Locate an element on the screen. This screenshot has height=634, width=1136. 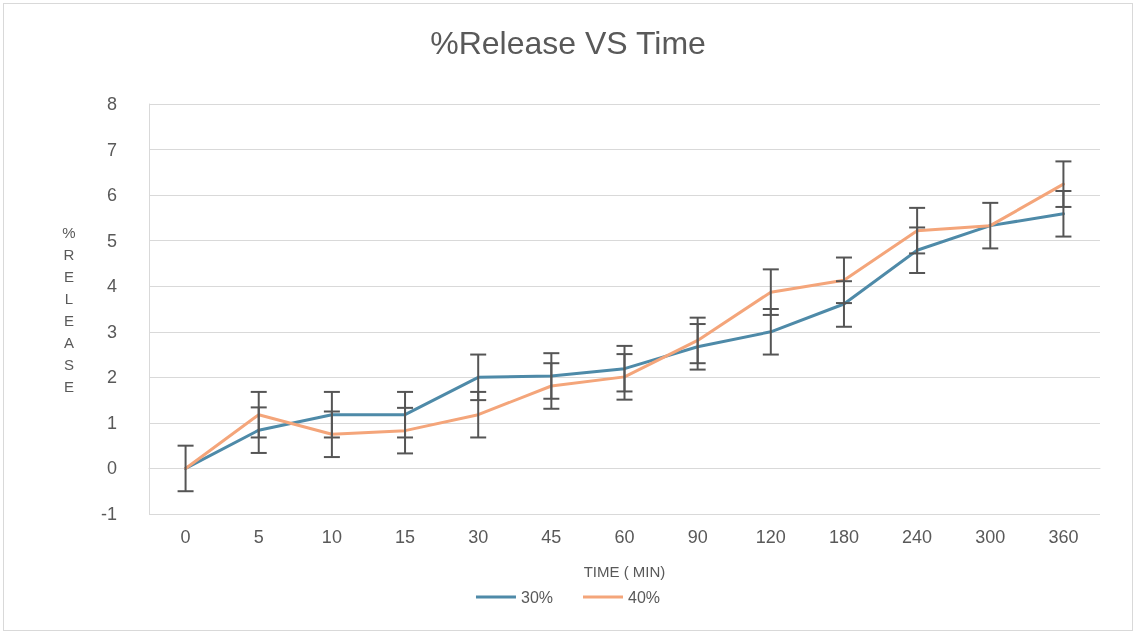
y-tick-label: 7 is located at coordinates (111, 149).